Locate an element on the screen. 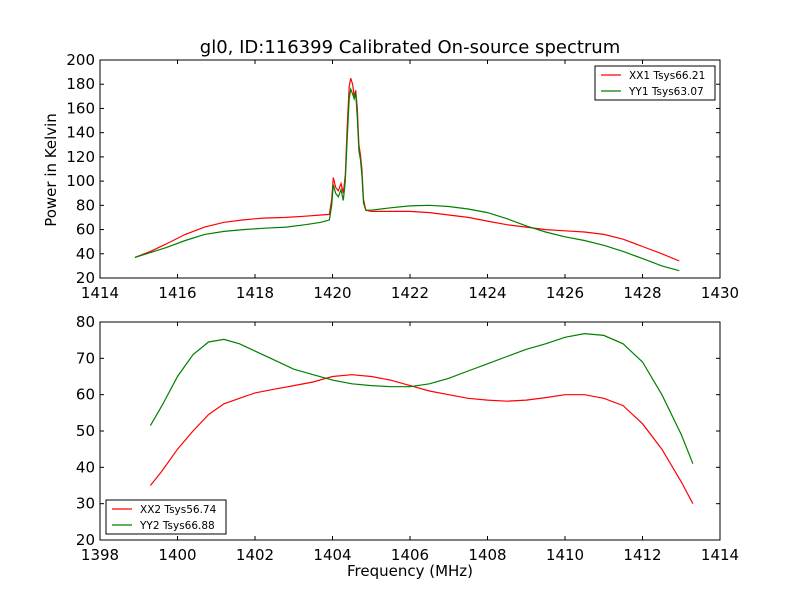  bottom-plot-x-tick-label: 1408 is located at coordinates (487, 555).